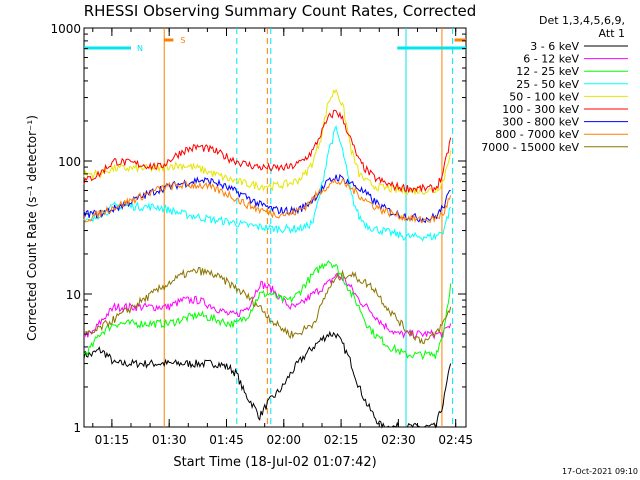 This screenshot has height=480, width=640. I want to click on legend-header-line-2: Att 1, so click(612, 33).